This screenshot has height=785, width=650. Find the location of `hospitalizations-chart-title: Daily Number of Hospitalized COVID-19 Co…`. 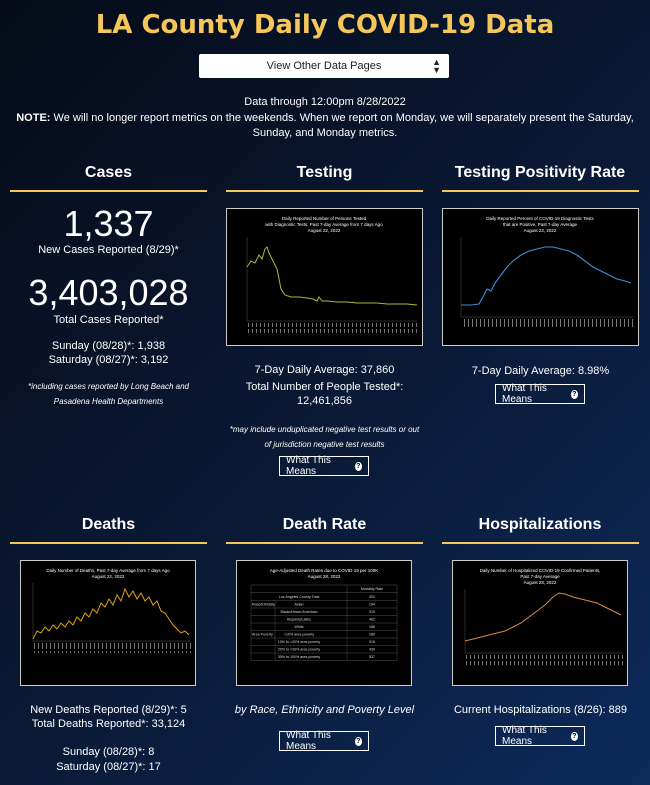

hospitalizations-chart-title: Daily Number of Hospitalized COVID-19 Co… is located at coordinates (540, 576).